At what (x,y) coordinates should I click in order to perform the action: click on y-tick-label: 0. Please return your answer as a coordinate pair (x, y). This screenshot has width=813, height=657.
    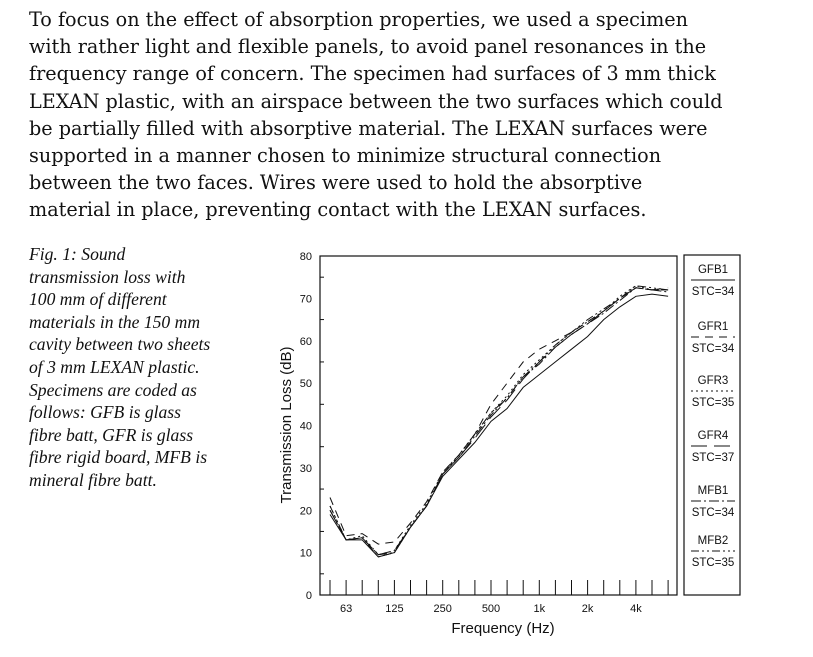
    Looking at the image, I should click on (309, 596).